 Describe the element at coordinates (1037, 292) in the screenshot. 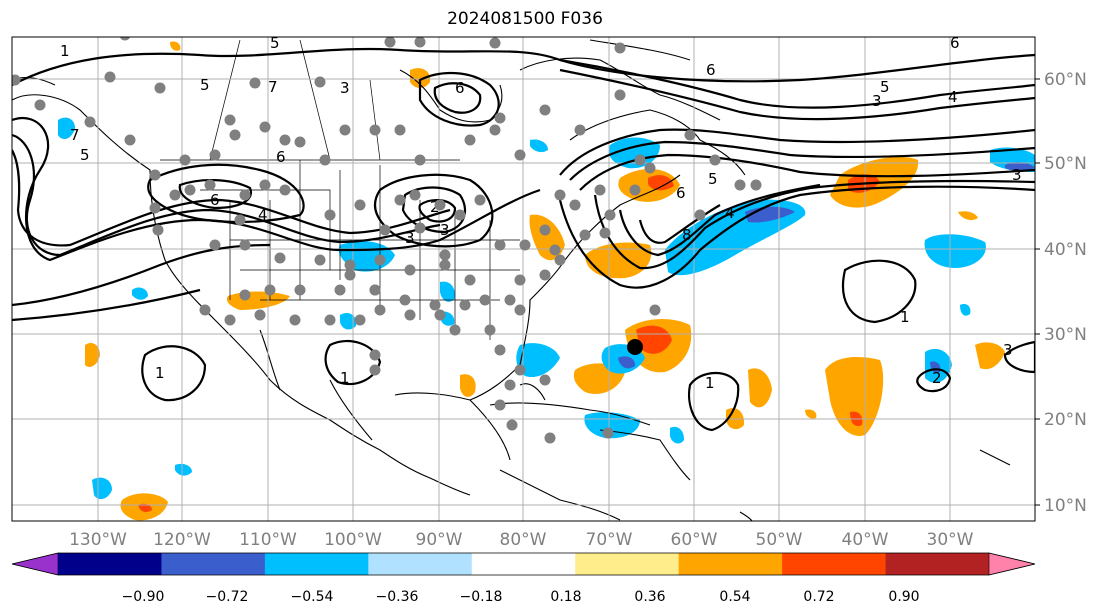

I see `axis-ticks` at that location.